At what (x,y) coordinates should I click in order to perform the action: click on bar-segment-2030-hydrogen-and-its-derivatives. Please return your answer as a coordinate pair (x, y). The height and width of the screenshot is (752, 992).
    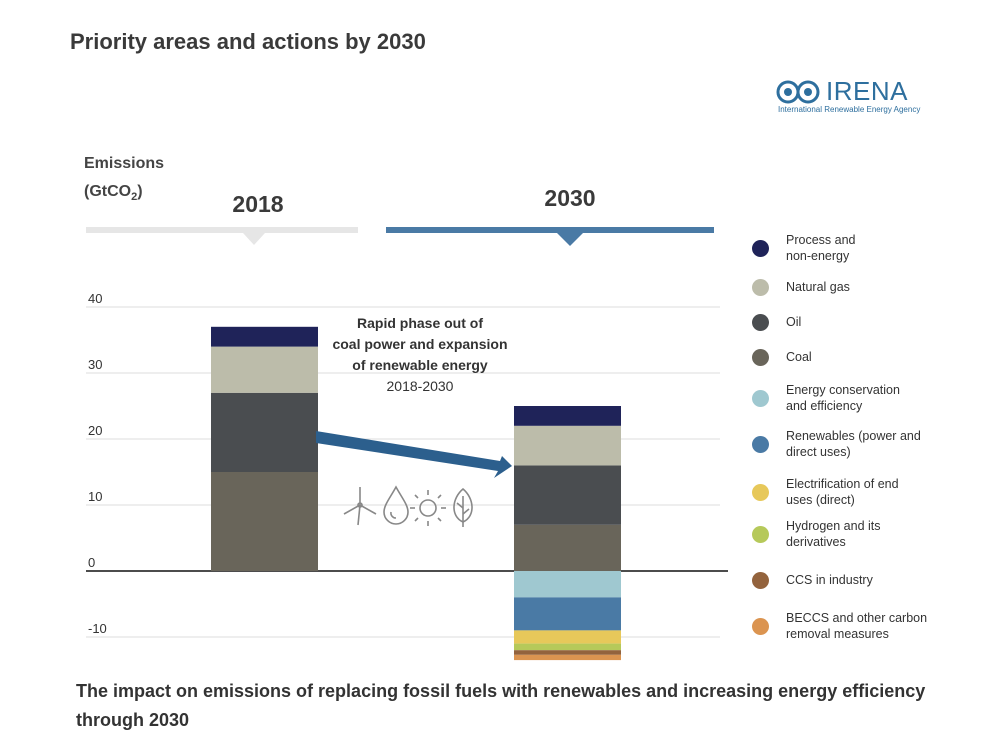
    Looking at the image, I should click on (567, 647).